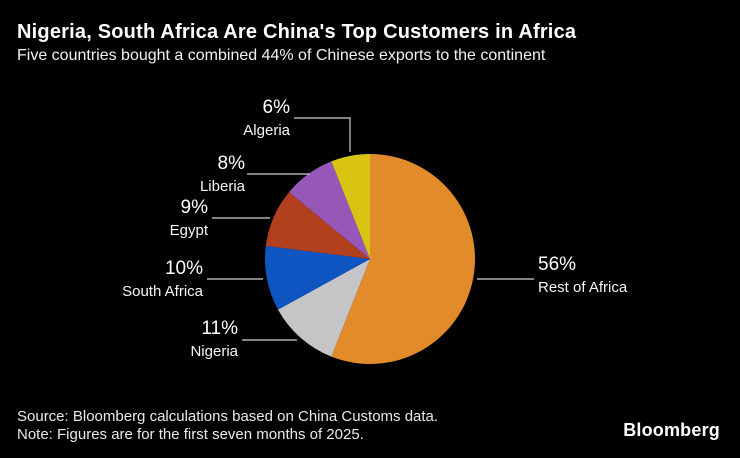  I want to click on label-liberia-name: Liberia, so click(222, 186).